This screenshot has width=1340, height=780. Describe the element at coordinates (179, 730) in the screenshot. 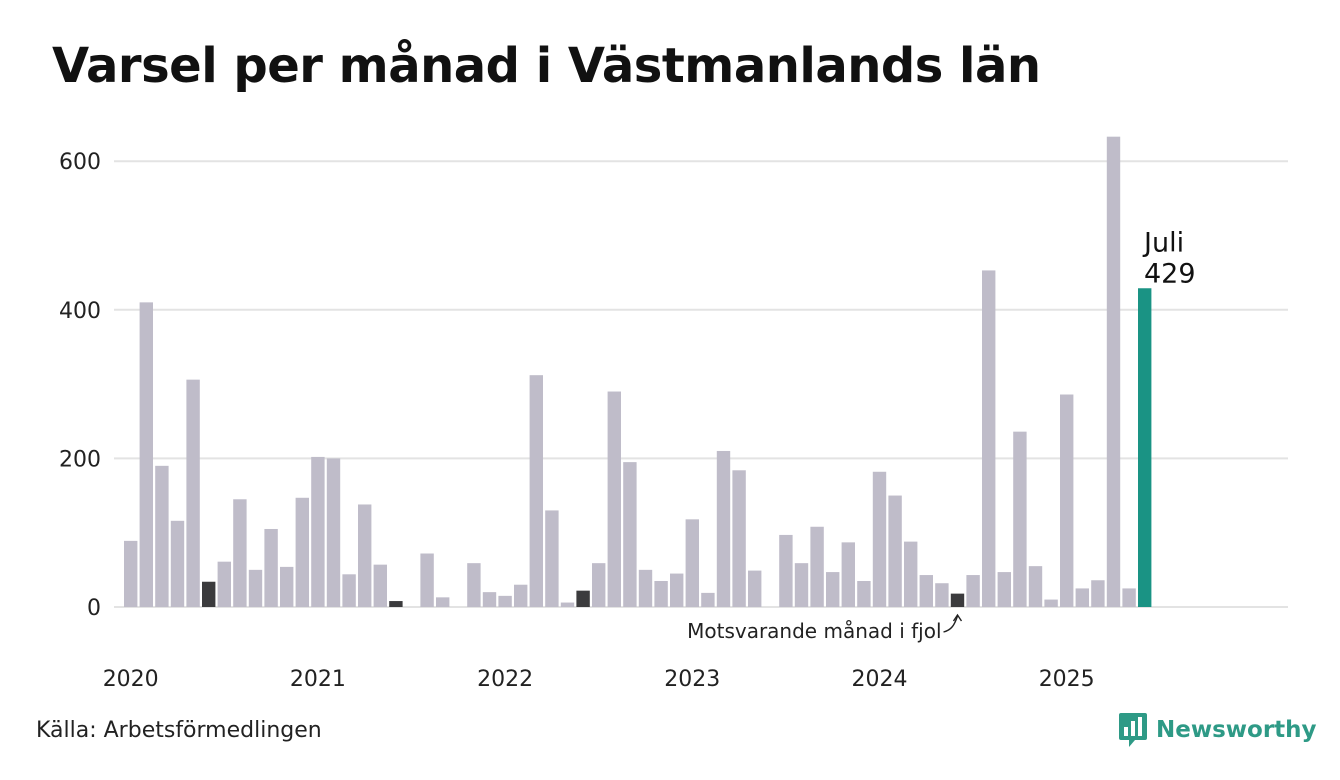

I see `source-note: Källa: Arbetsförmedlingen` at that location.